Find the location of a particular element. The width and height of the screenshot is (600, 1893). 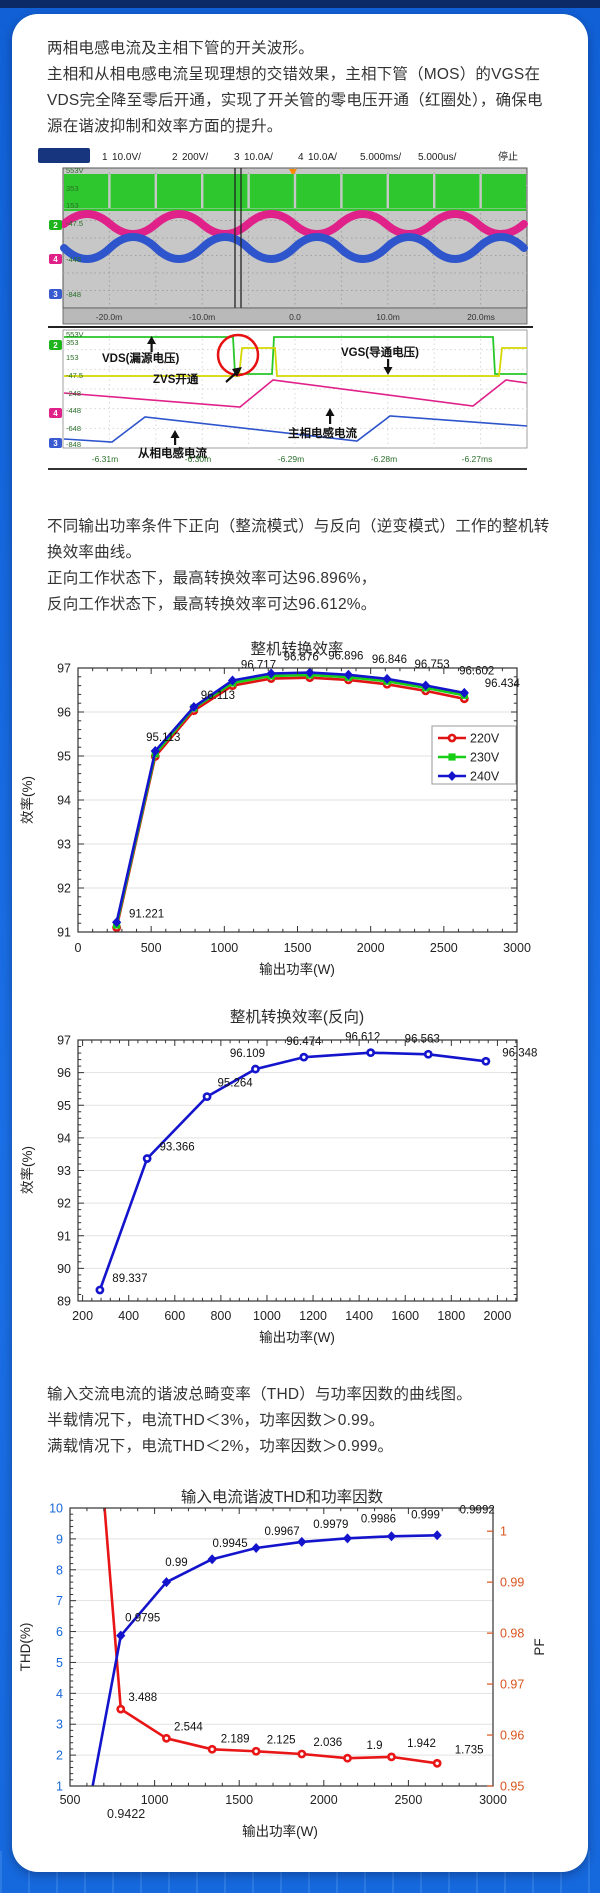

svg-text: 96 is located at coordinates (64, 1073).